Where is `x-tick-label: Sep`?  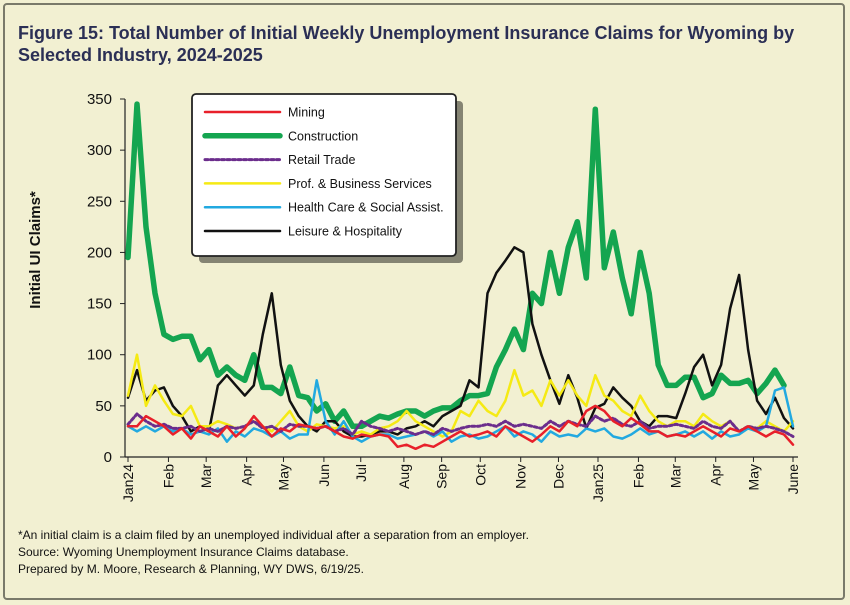 x-tick-label: Sep is located at coordinates (442, 476).